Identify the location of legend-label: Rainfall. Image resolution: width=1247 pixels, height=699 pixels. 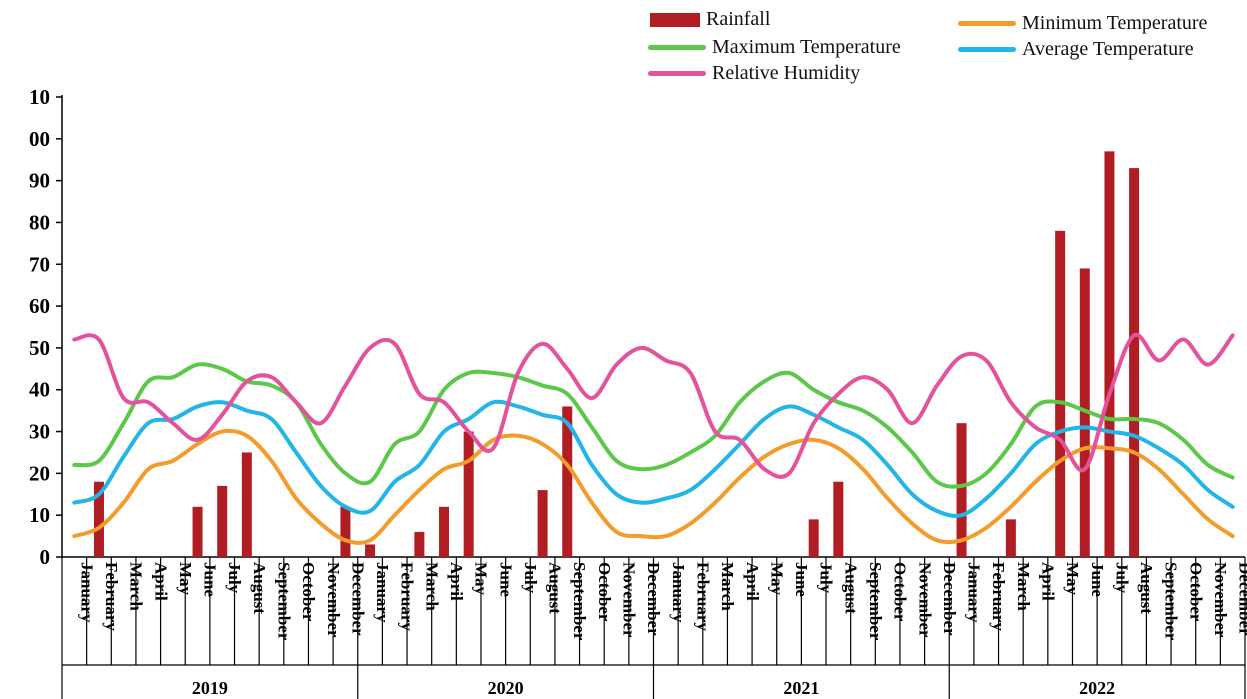
(738, 19).